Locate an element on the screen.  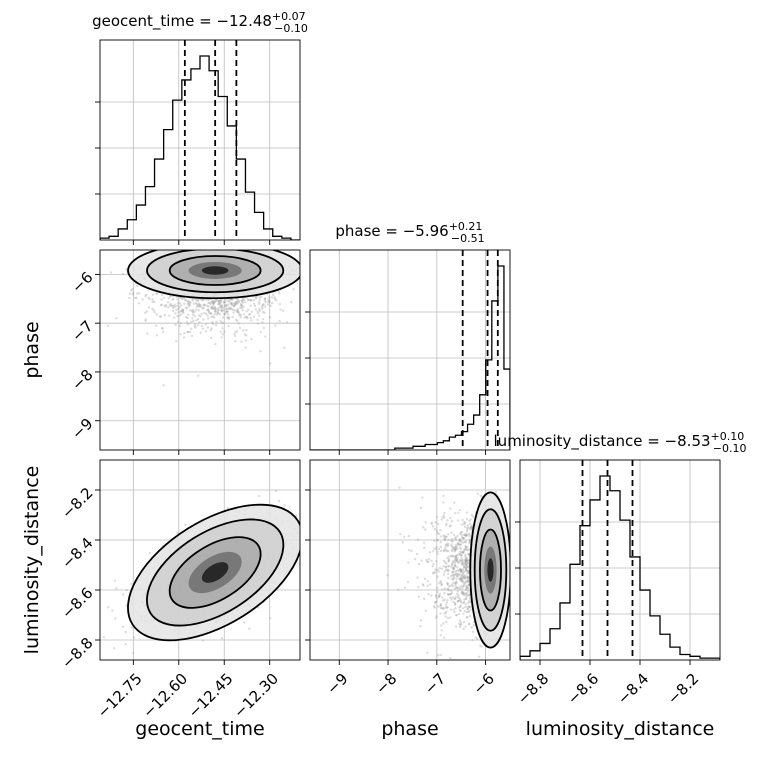
x-tick-label: −8.2 is located at coordinates (683, 689).